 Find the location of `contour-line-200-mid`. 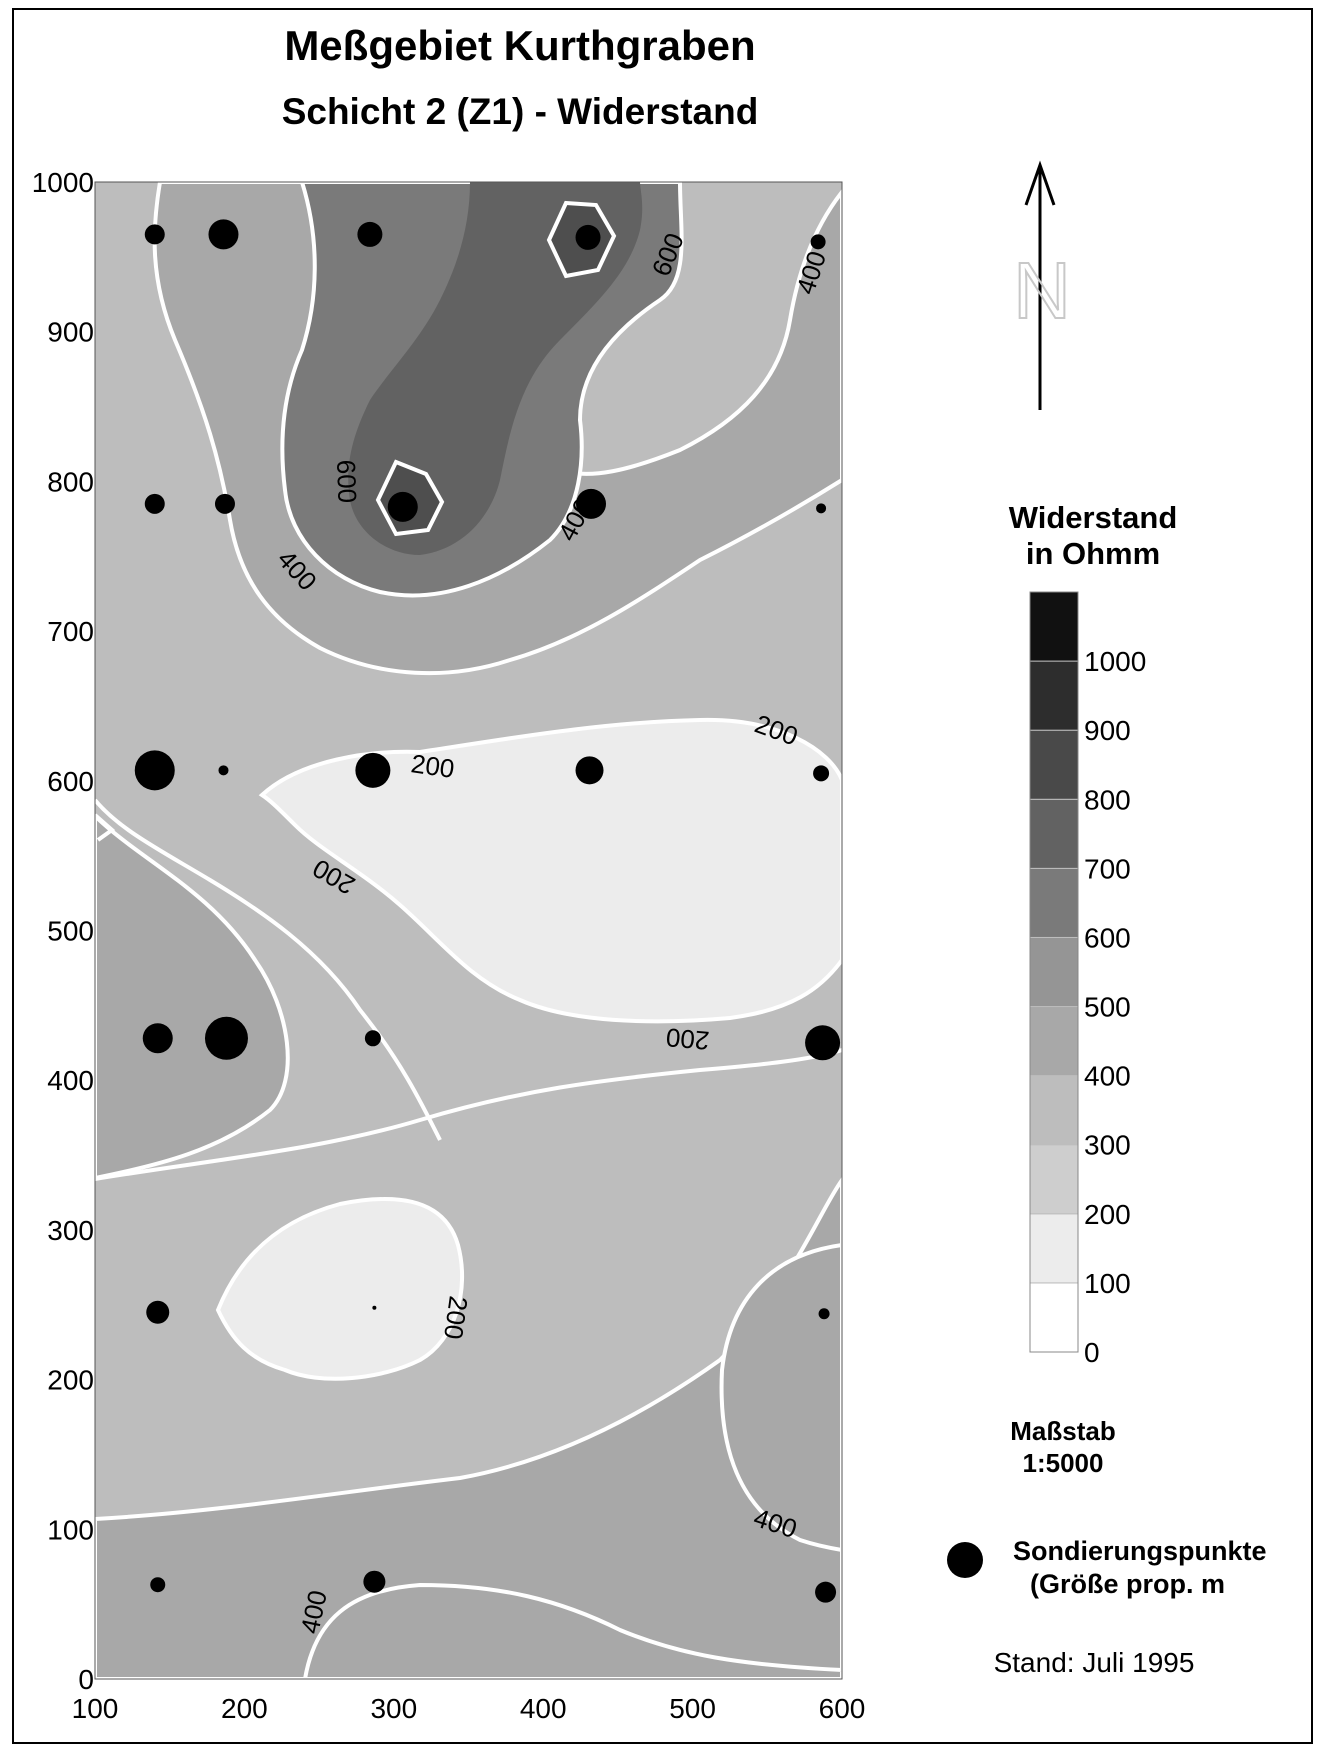

contour-line-200-mid is located at coordinates (268, 969).